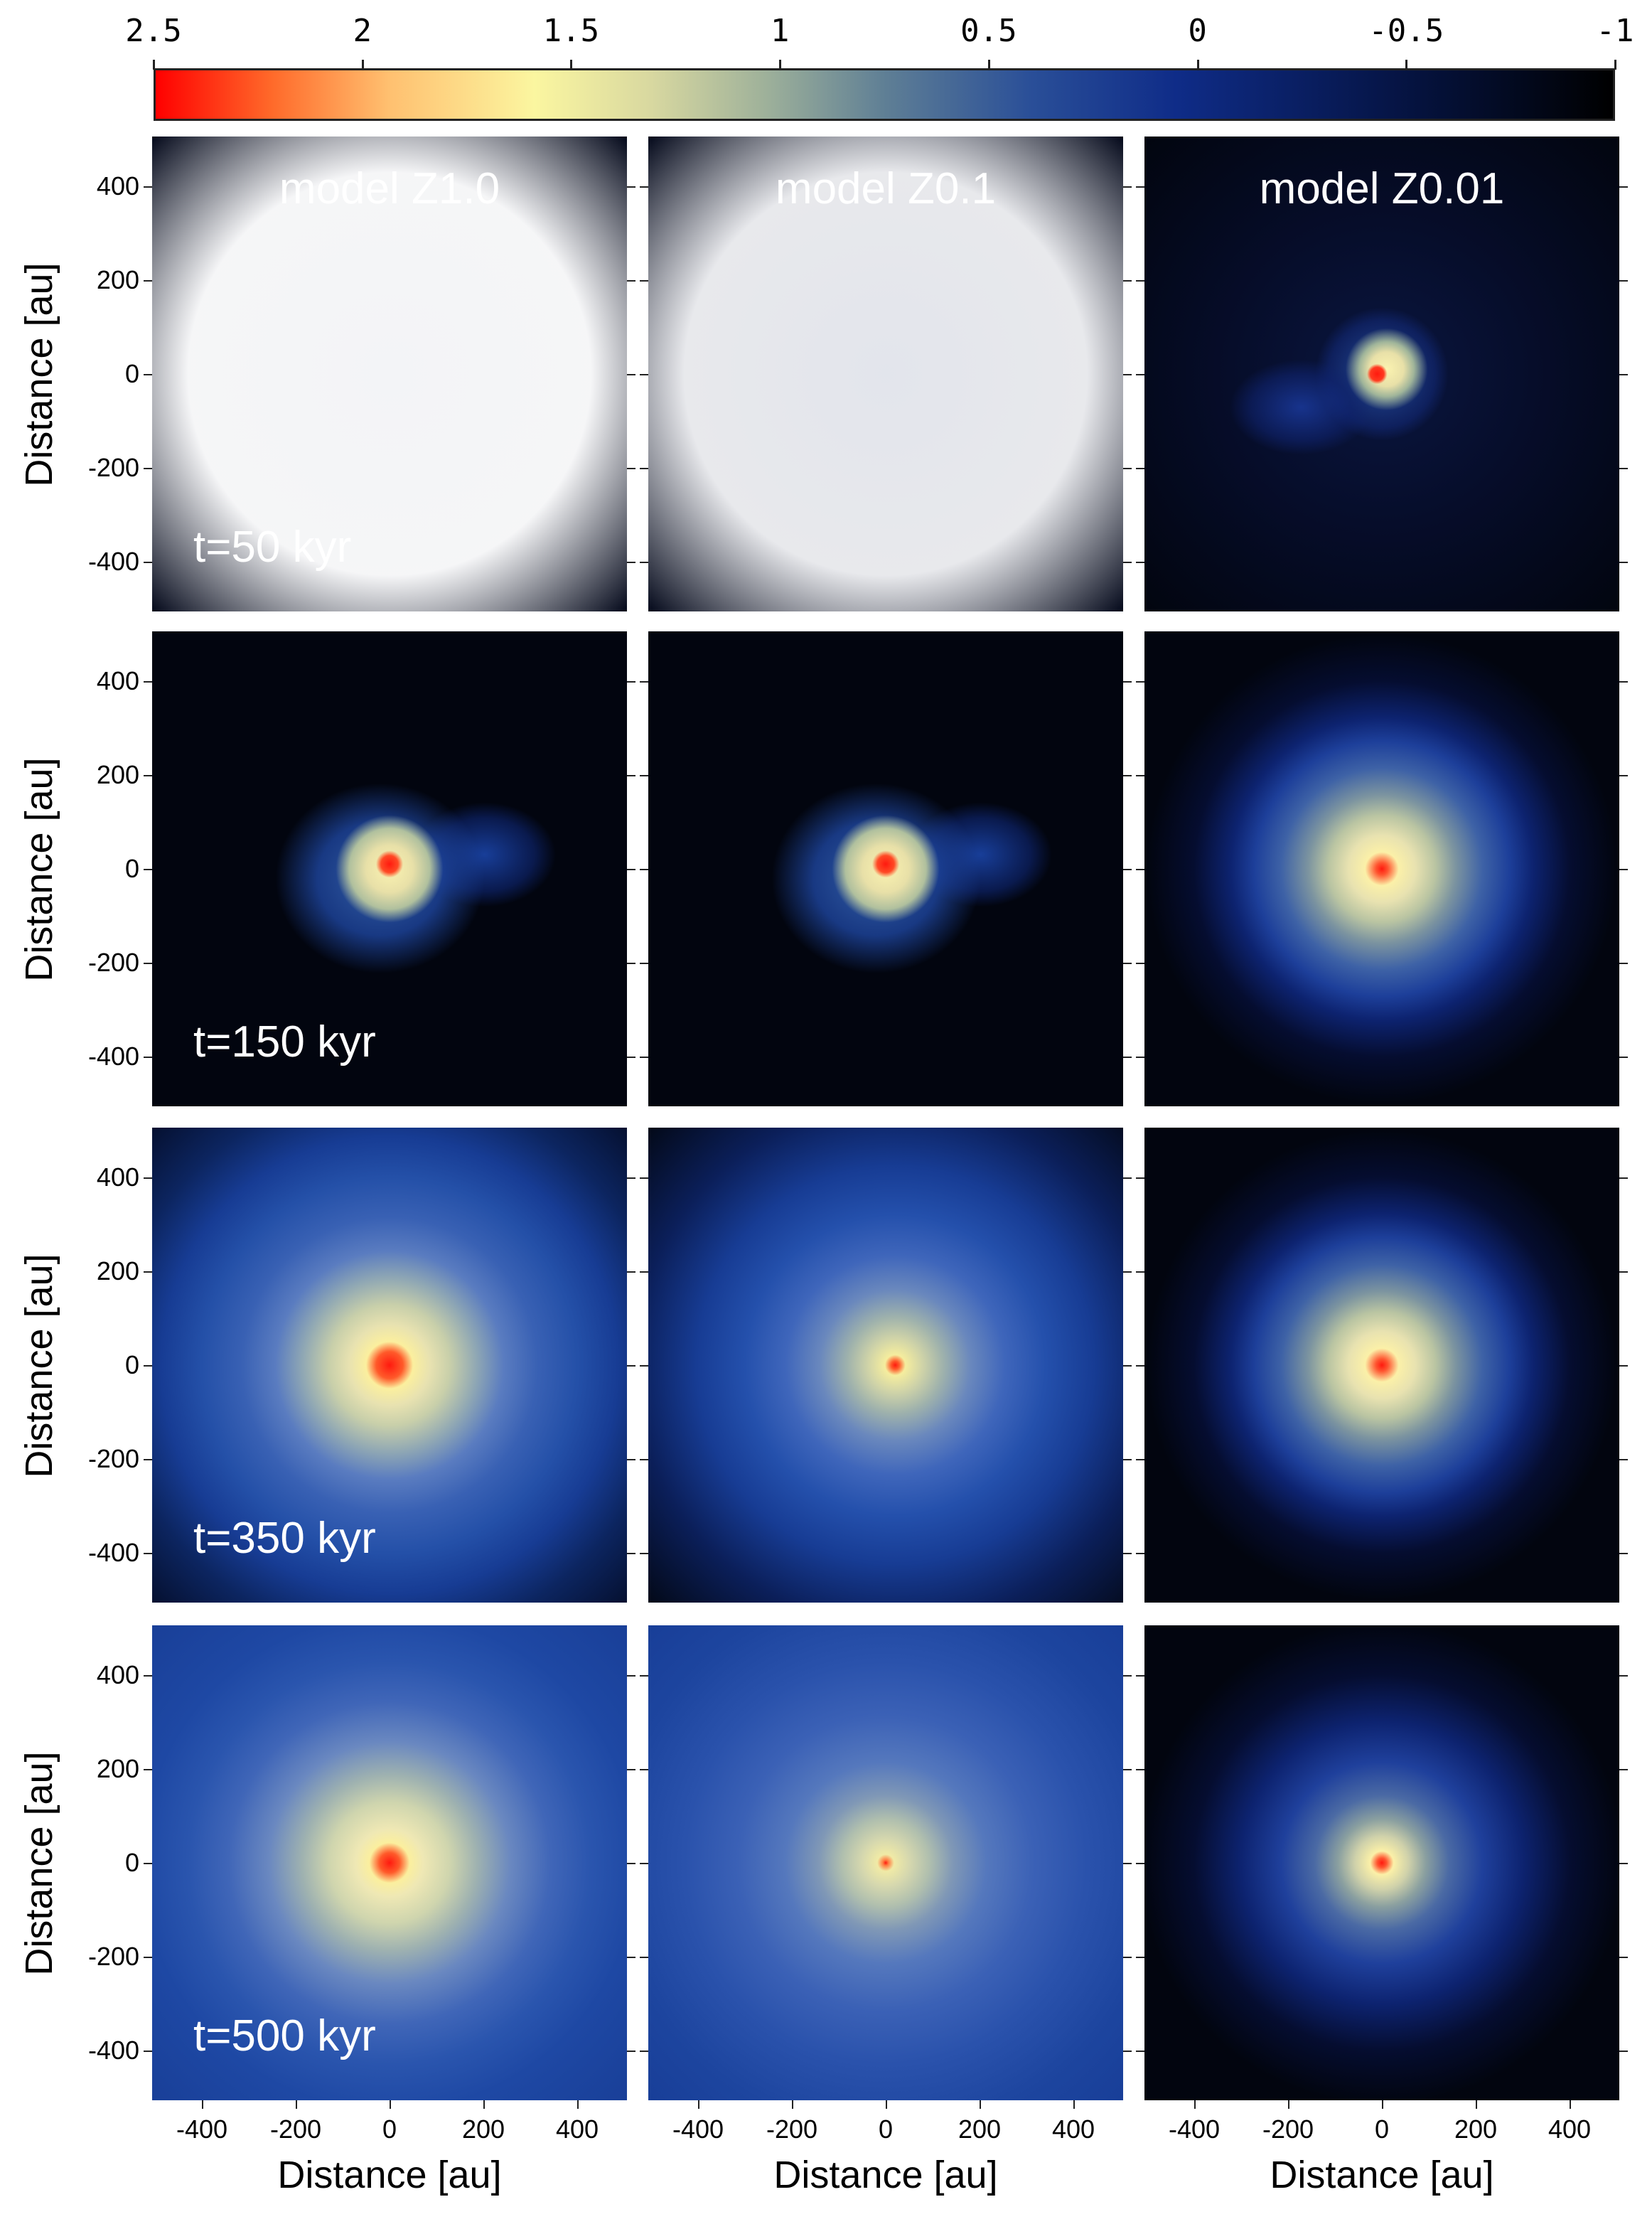 The height and width of the screenshot is (2224, 1652). What do you see at coordinates (389, 868) in the screenshot?
I see `density-map-panel: t=150 kyr` at bounding box center [389, 868].